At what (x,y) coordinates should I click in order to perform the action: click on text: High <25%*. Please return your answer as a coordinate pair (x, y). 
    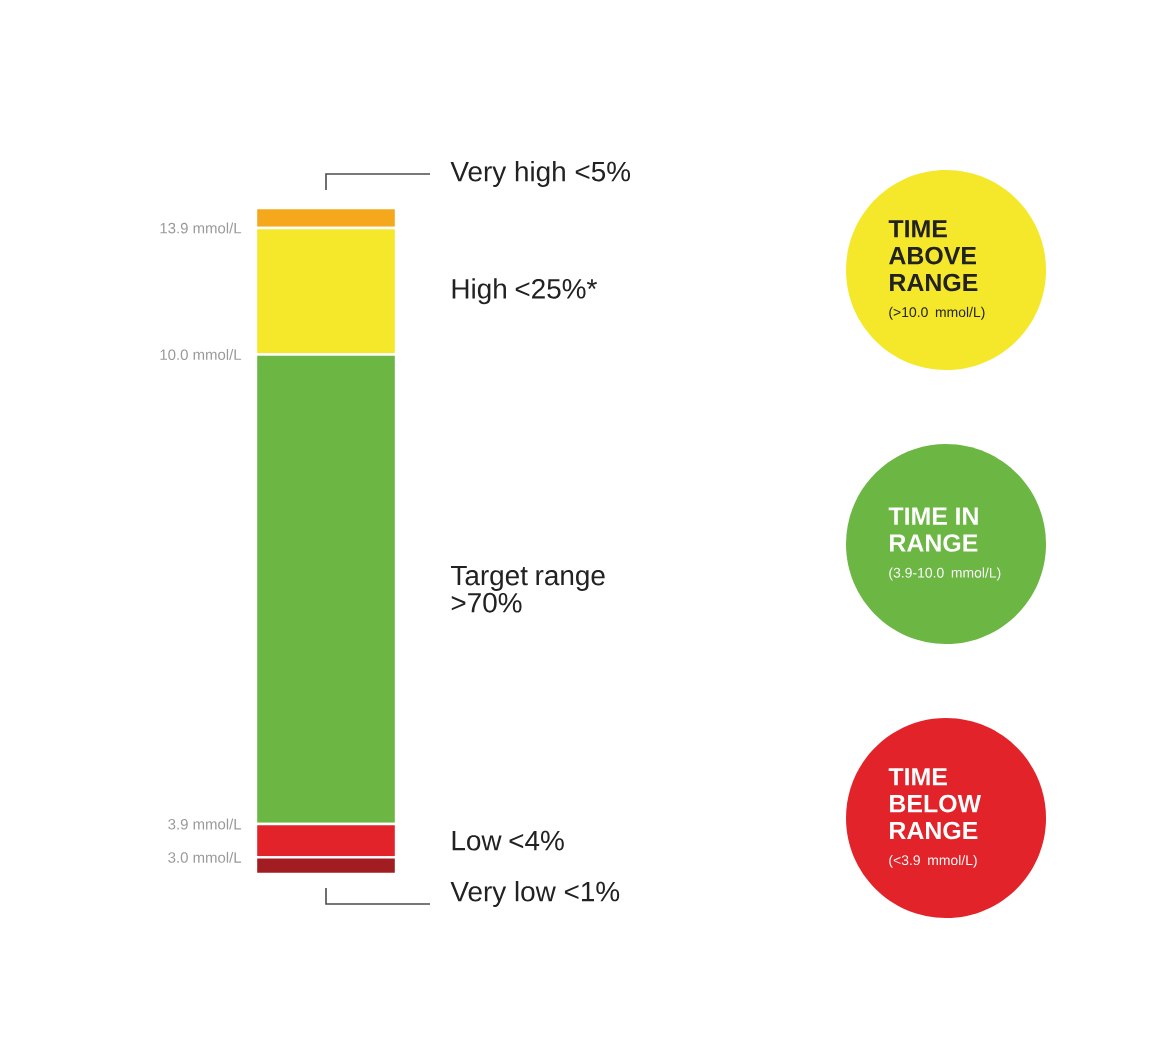
    Looking at the image, I should click on (524, 291).